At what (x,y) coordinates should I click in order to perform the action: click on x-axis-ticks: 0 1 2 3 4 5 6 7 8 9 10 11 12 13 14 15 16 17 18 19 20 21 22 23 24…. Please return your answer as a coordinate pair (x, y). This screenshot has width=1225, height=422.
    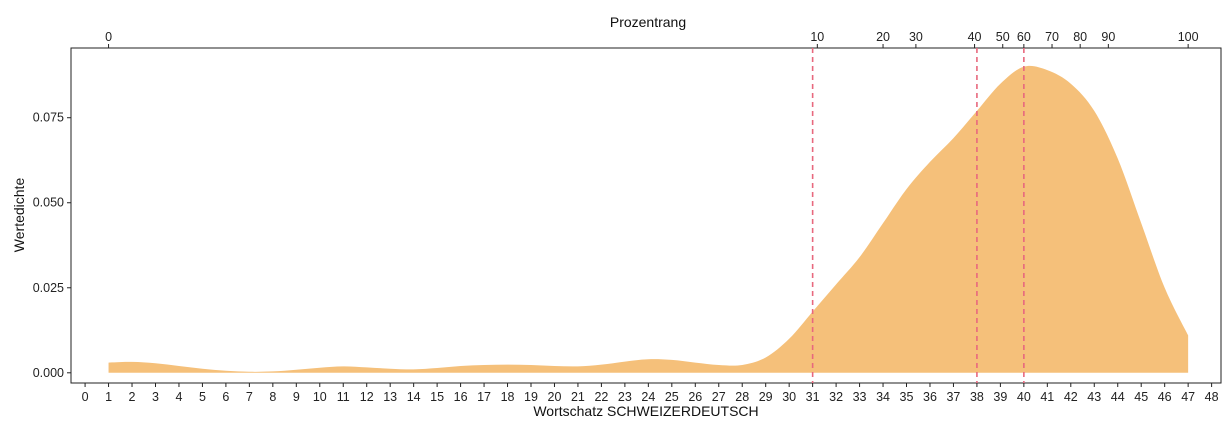
    Looking at the image, I should click on (650, 393).